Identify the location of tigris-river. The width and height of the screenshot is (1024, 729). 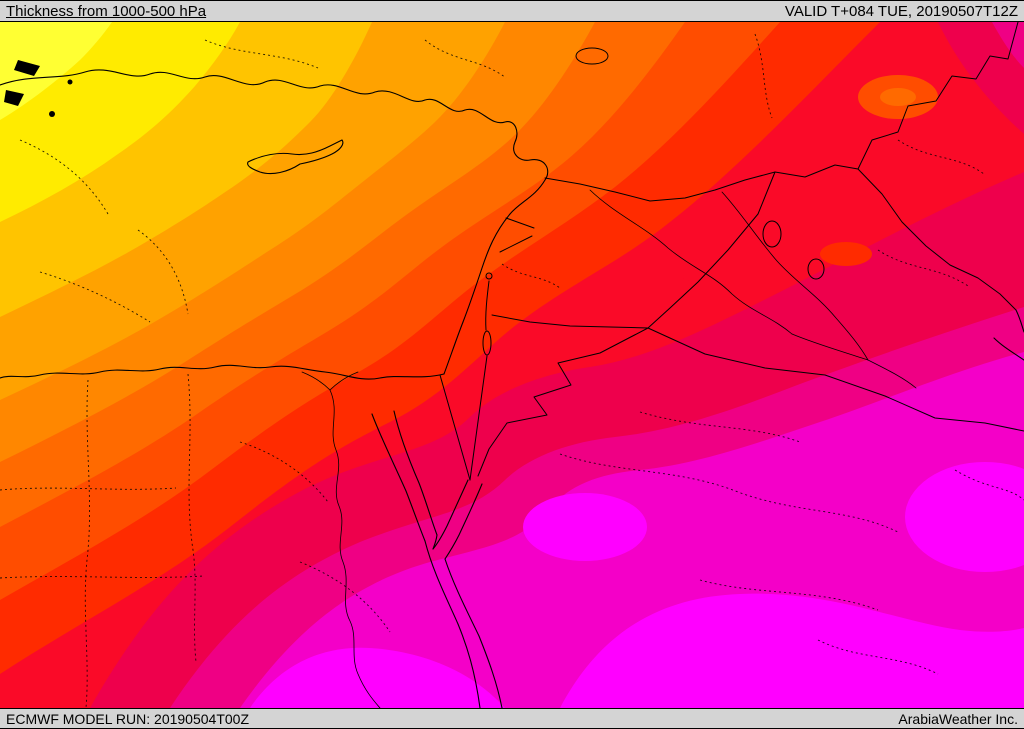
(795, 276).